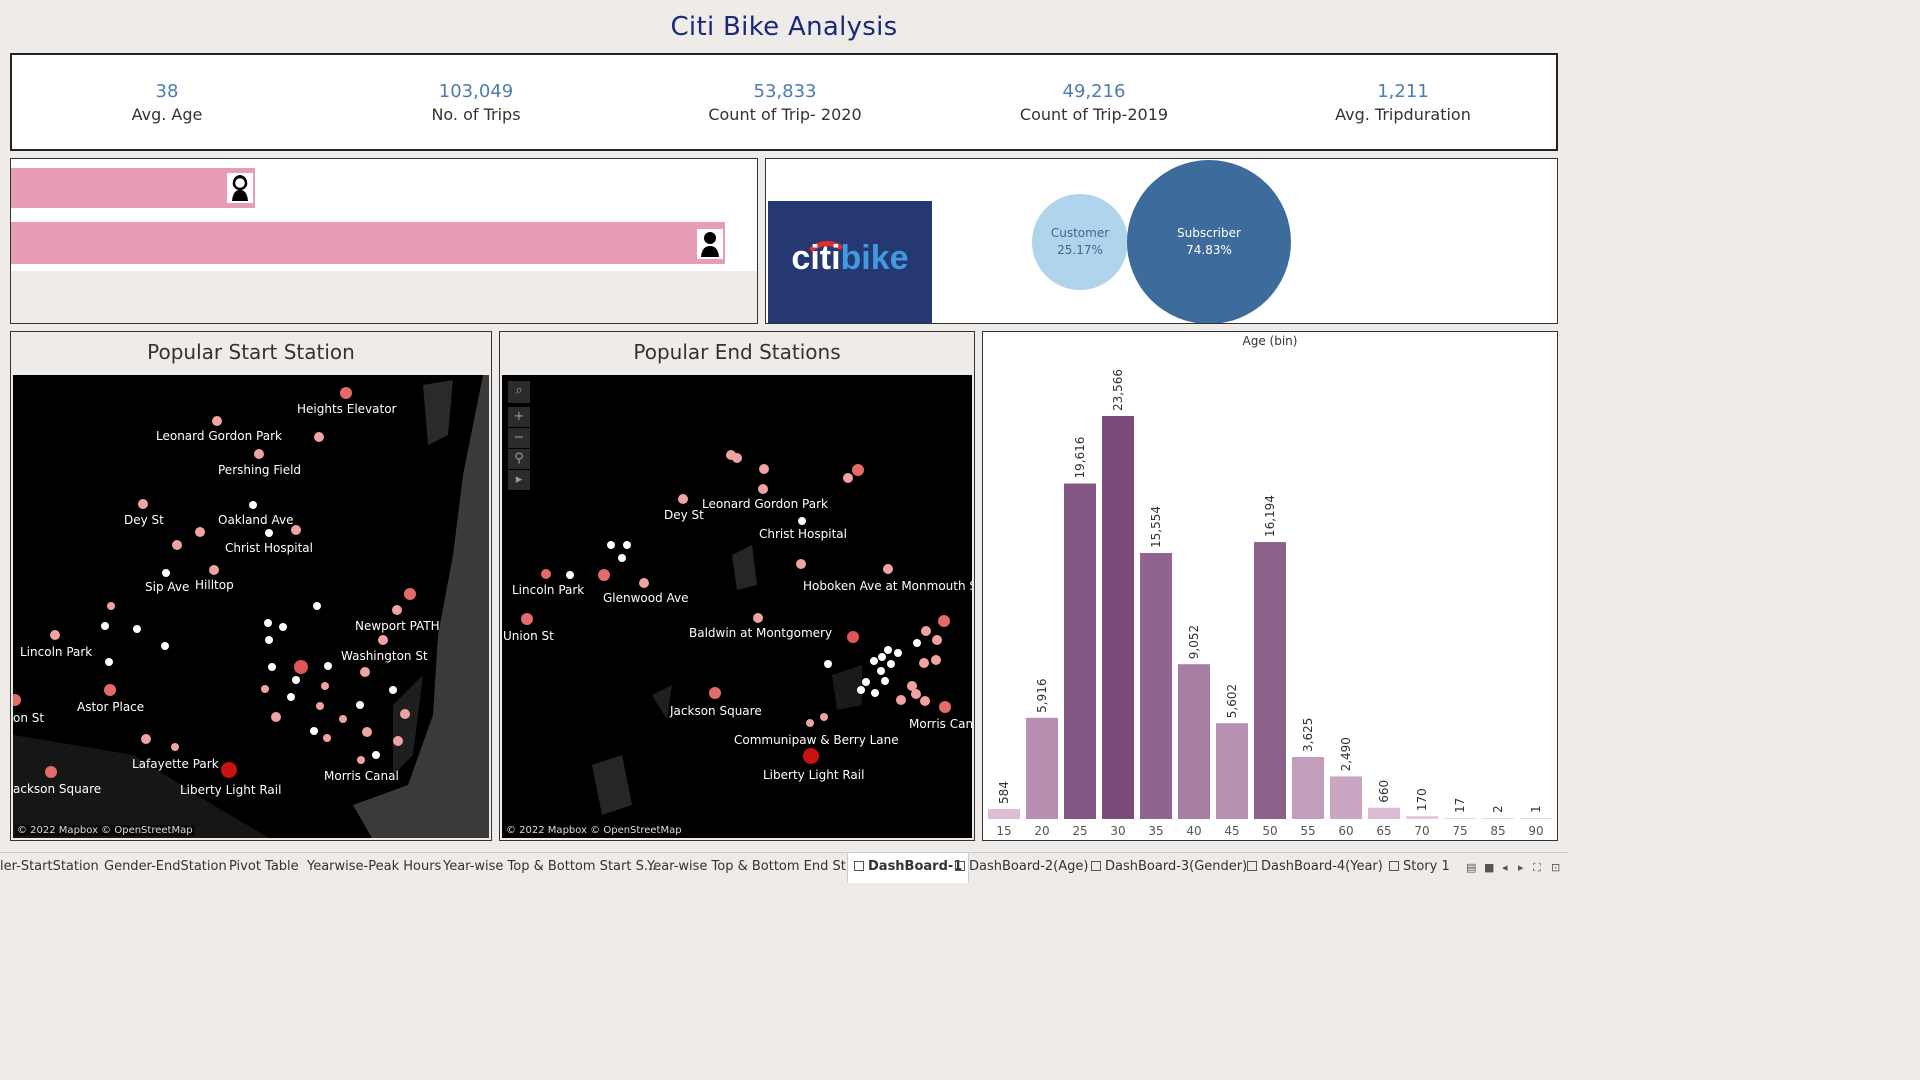 This screenshot has width=1920, height=1080. What do you see at coordinates (1232, 701) in the screenshot?
I see `bar-value-label: 5,602` at bounding box center [1232, 701].